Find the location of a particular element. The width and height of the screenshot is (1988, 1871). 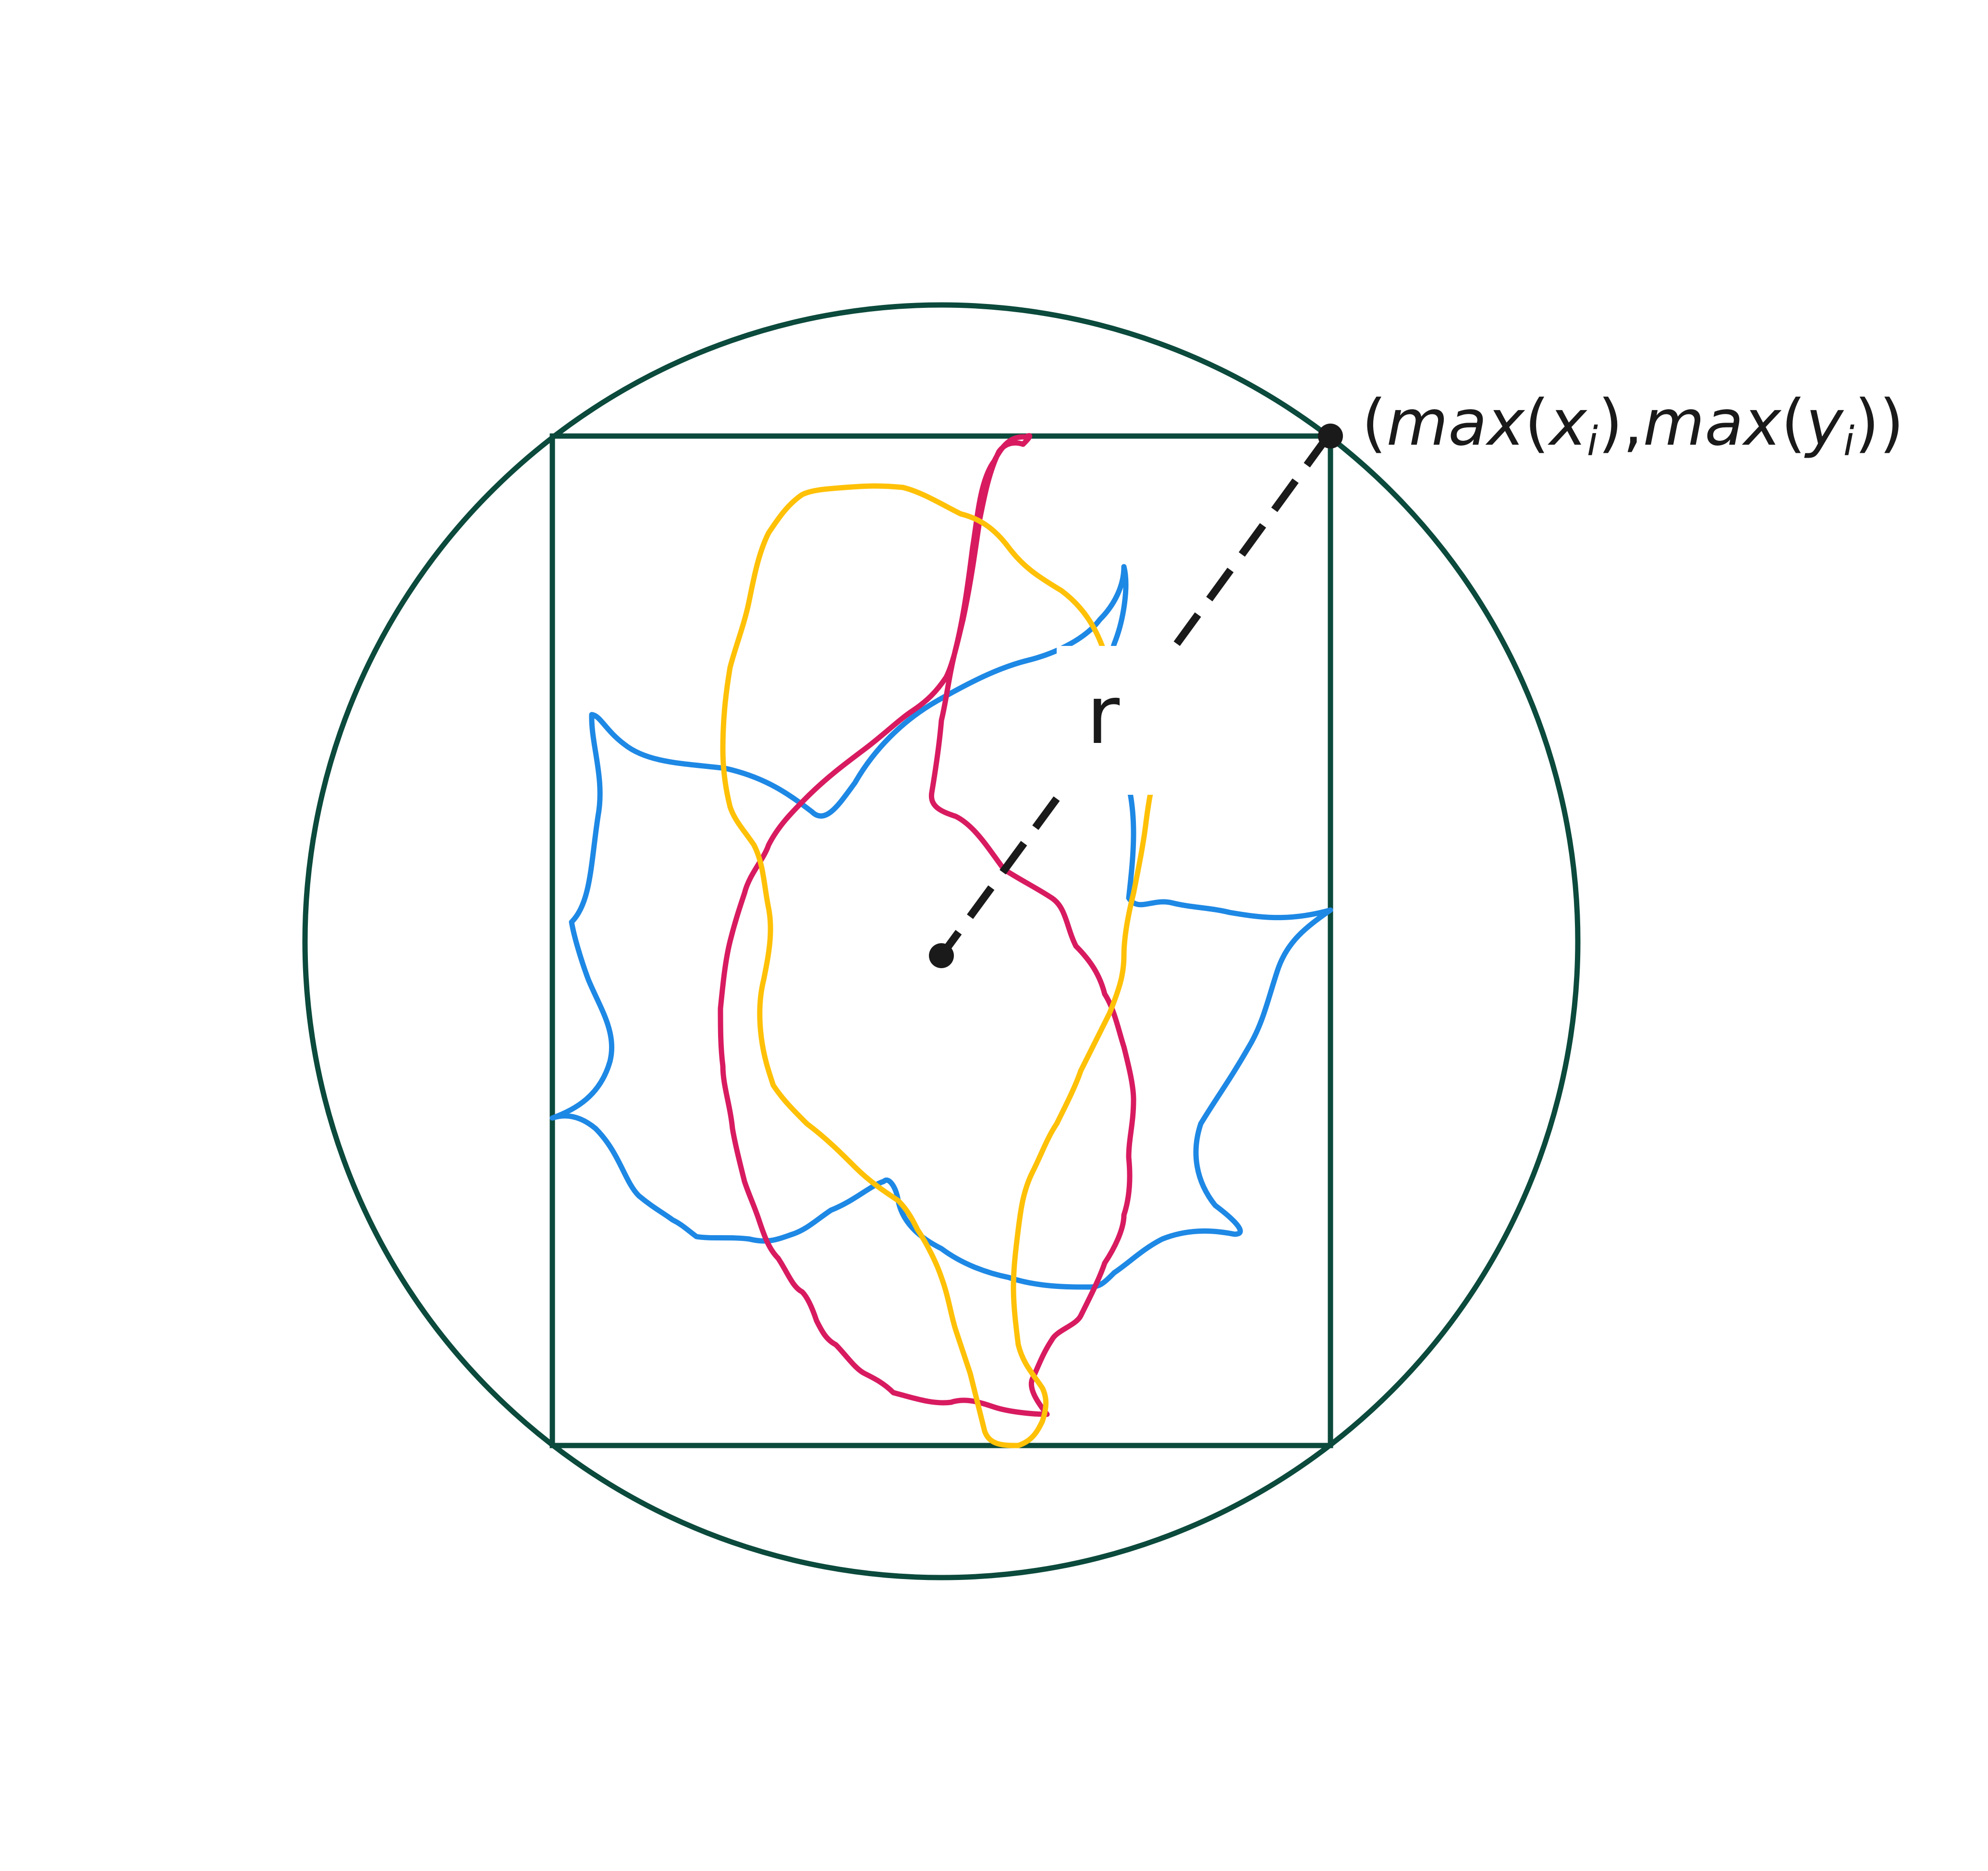

max-x-open: ( is located at coordinates (1537, 423).